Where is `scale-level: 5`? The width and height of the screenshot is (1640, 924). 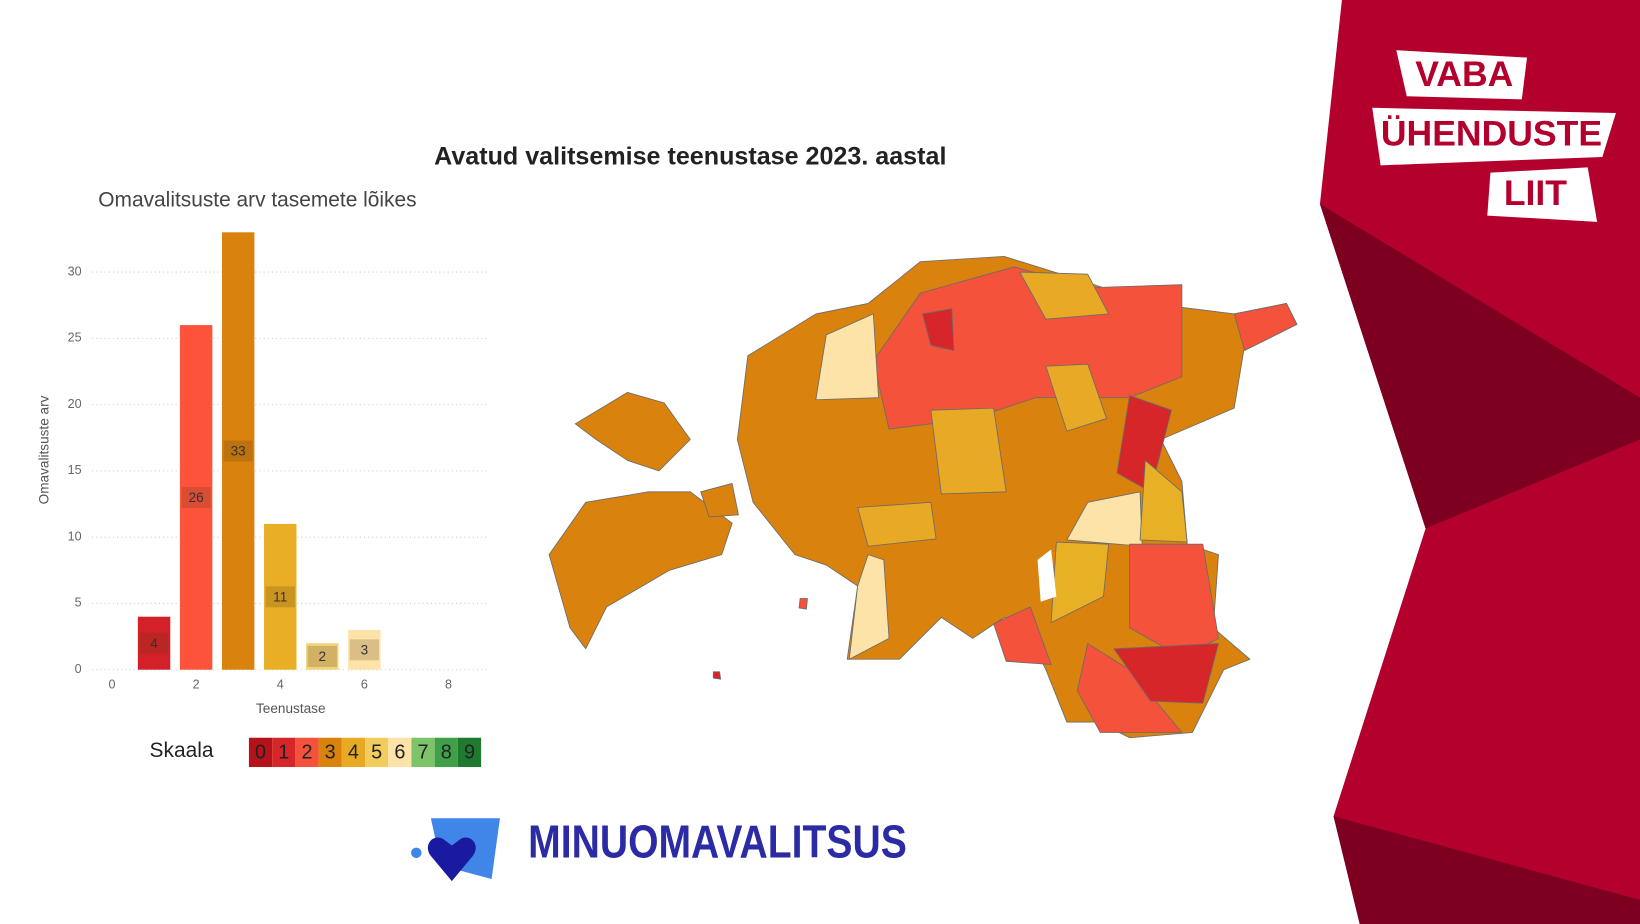
scale-level: 5 is located at coordinates (376, 753).